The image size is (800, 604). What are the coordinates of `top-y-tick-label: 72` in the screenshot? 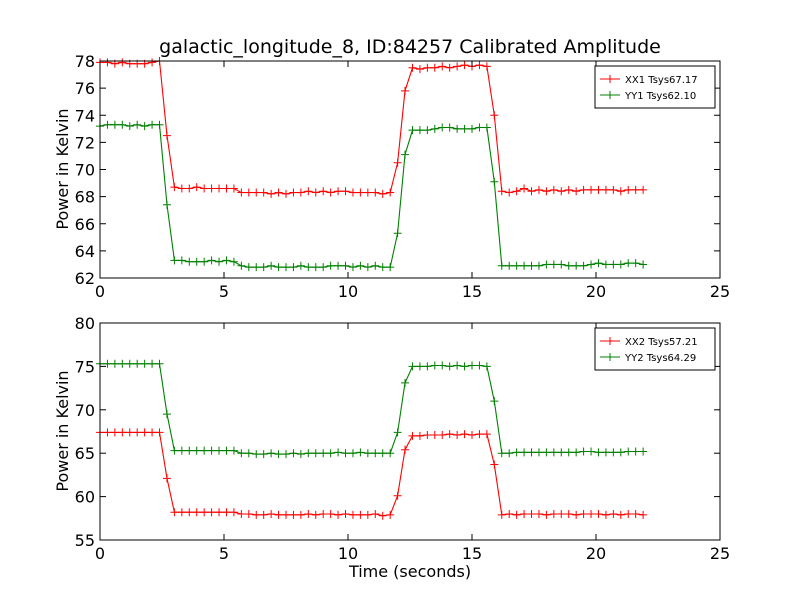 It's located at (85, 142).